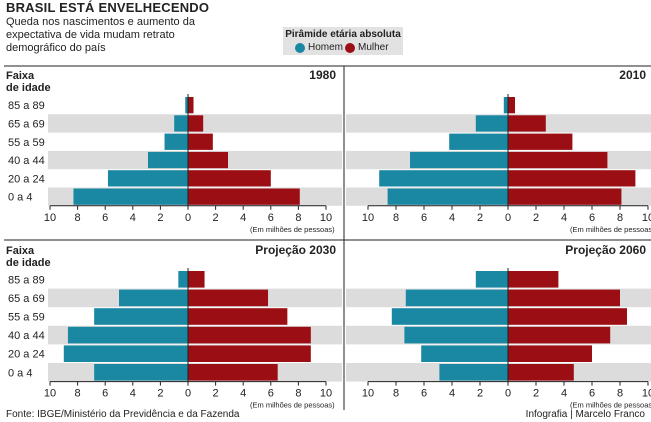 The width and height of the screenshot is (651, 422). I want to click on legend: Pirâmide etária absoluta Homem Mulher, so click(343, 41).